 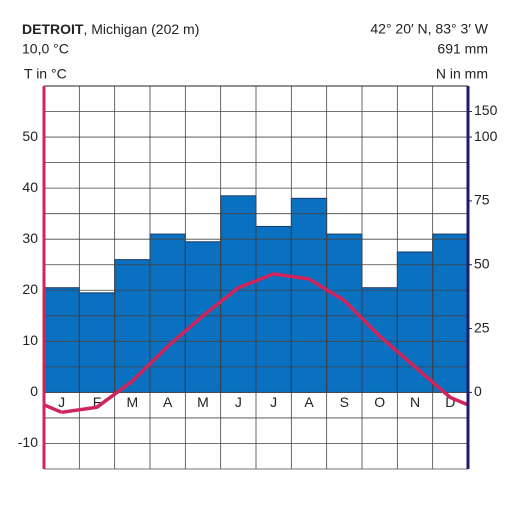 I want to click on y2-tick-label: 0, so click(x=478, y=391).